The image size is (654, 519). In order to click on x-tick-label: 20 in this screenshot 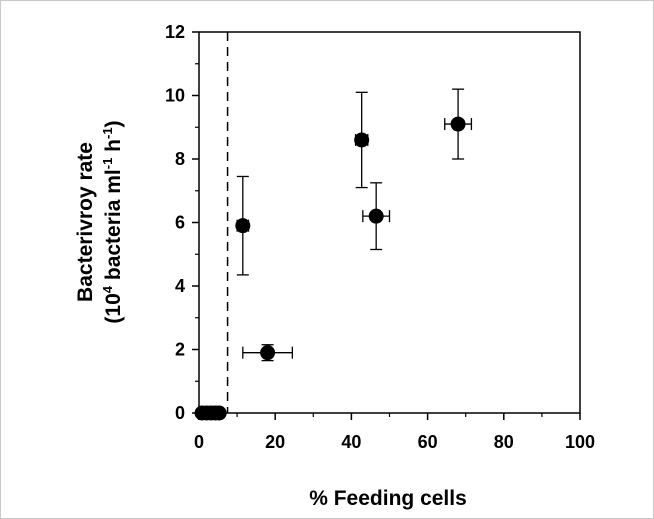, I will do `click(275, 442)`.